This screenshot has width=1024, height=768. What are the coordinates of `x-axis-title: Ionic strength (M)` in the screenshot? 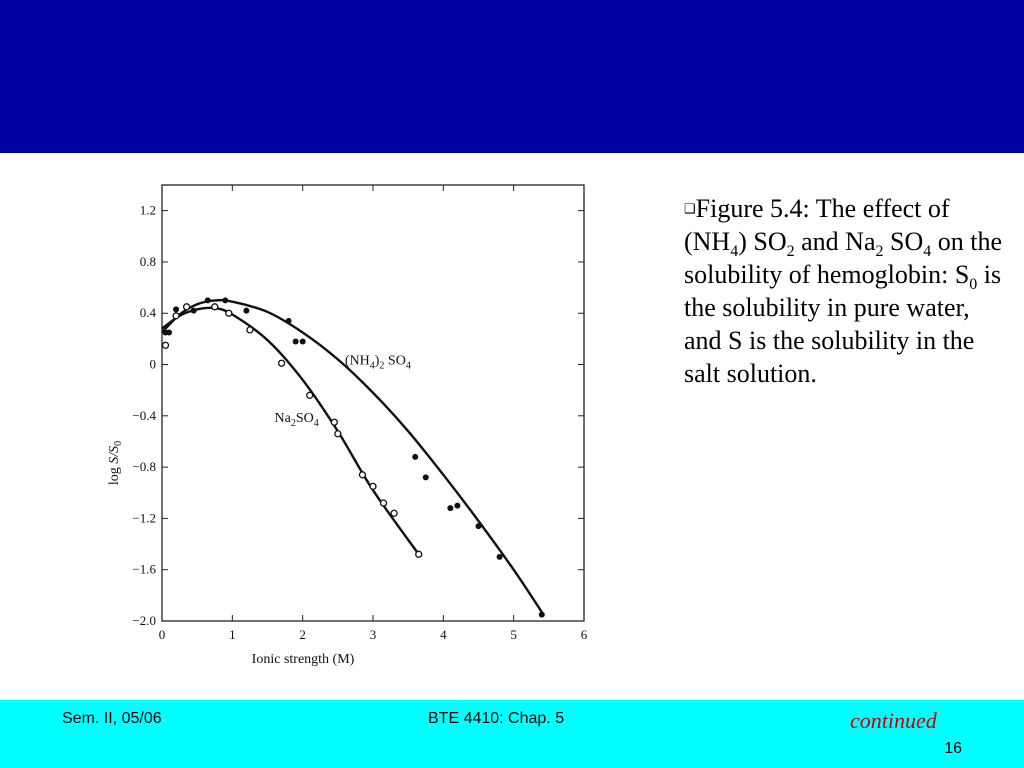 It's located at (303, 659).